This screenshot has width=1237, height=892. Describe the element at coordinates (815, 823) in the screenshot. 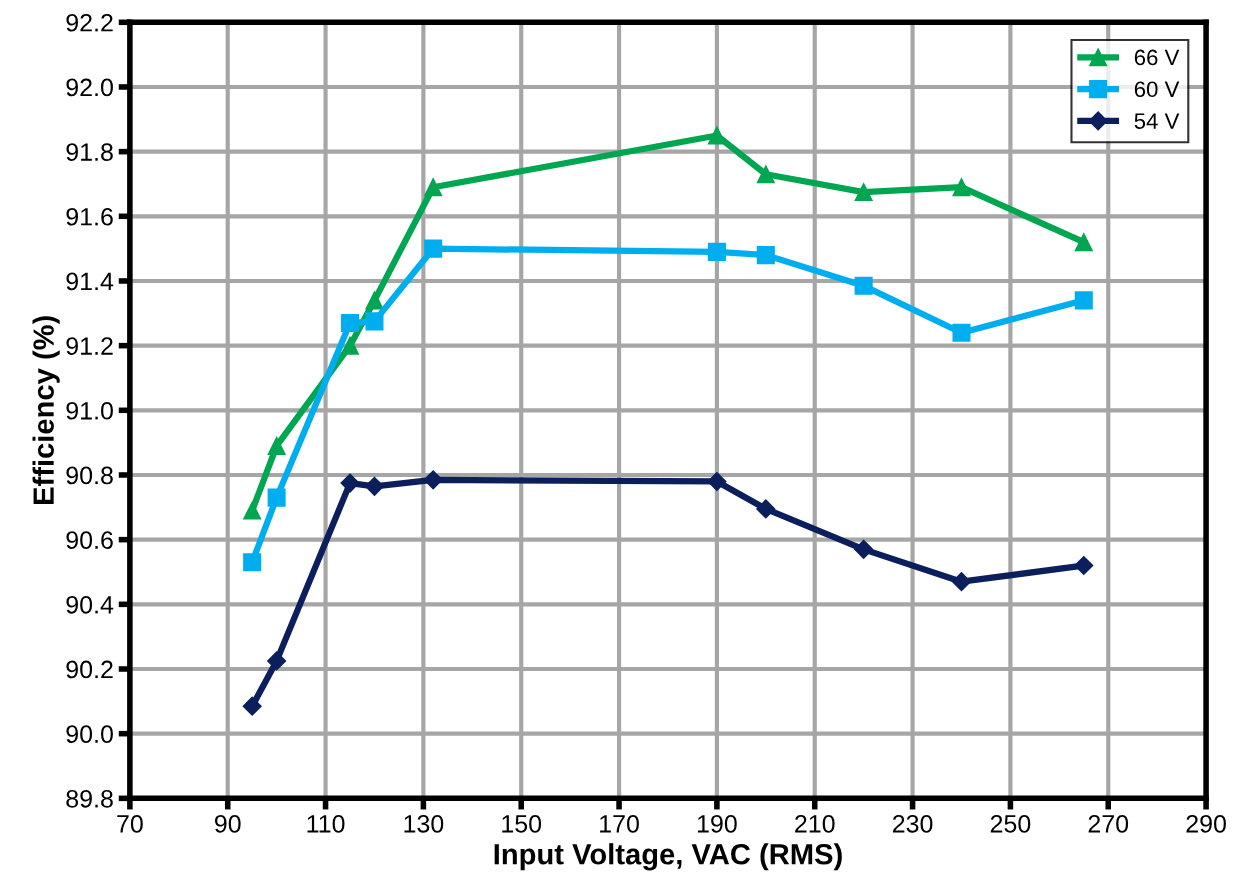

I see `x-tick-label: 210` at that location.